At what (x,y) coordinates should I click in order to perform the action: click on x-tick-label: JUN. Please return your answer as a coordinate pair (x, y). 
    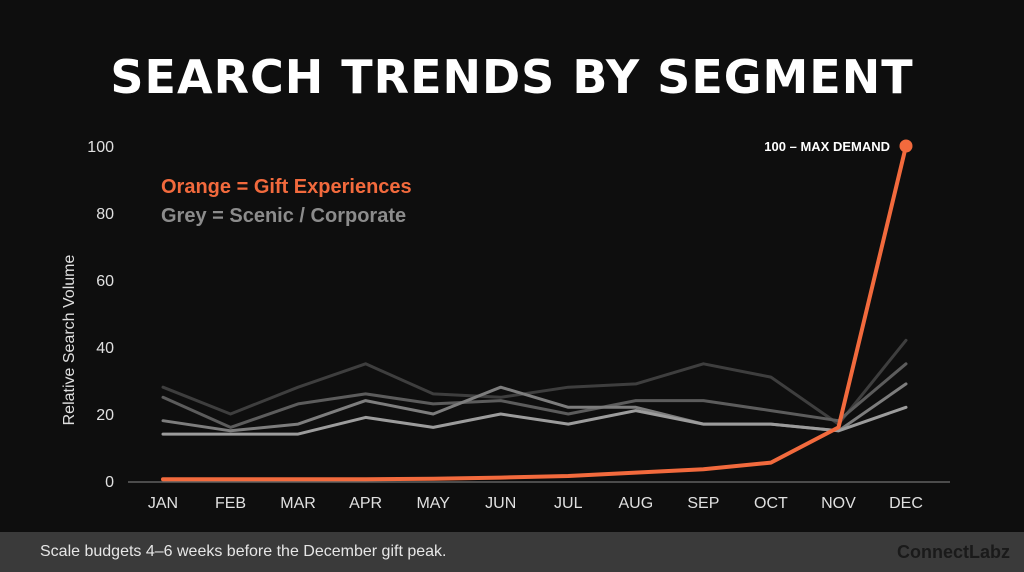
    Looking at the image, I should click on (500, 503).